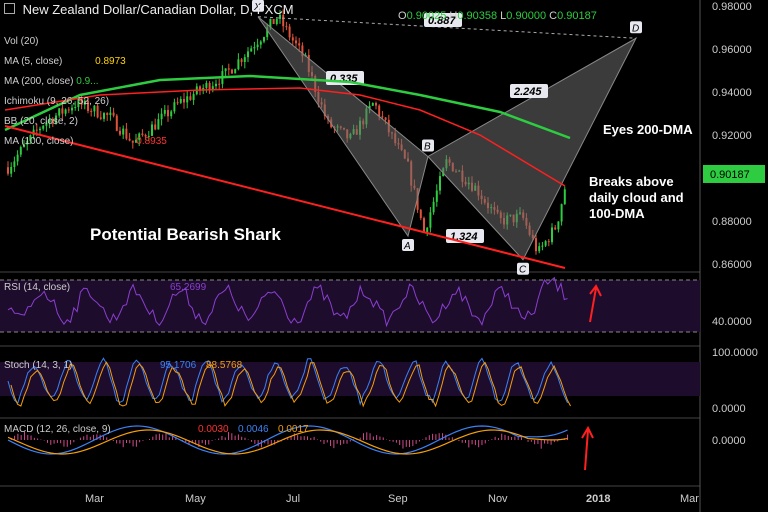  What do you see at coordinates (498, 499) in the screenshot?
I see `time-tick-label: Nov` at bounding box center [498, 499].